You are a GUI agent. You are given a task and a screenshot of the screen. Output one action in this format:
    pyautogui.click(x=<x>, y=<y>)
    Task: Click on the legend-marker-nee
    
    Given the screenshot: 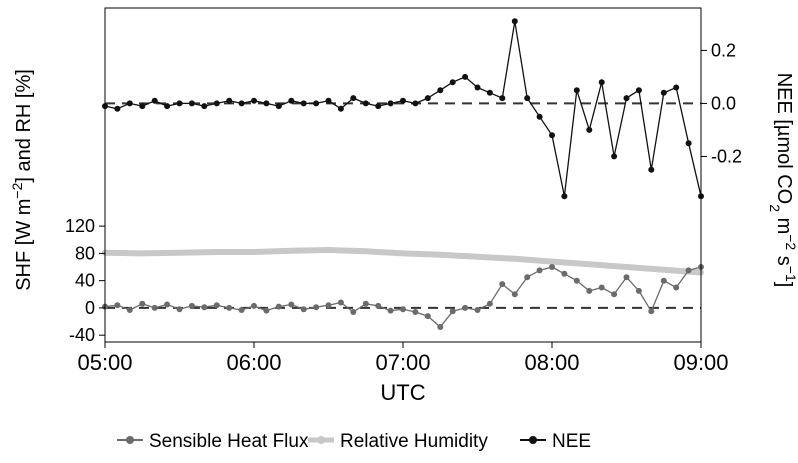 What is the action you would take?
    pyautogui.click(x=533, y=440)
    